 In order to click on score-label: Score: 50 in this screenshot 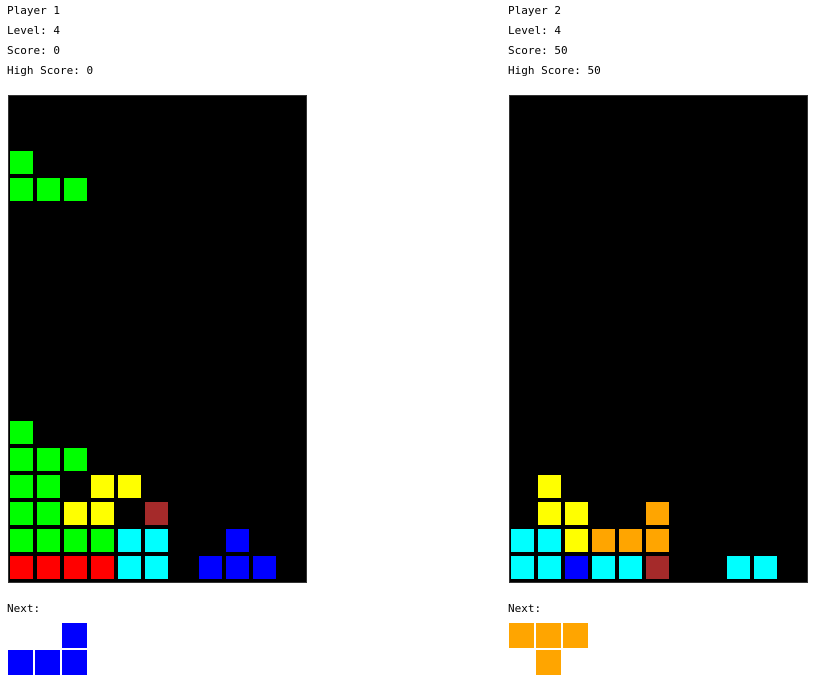, I will do `click(538, 50)`.